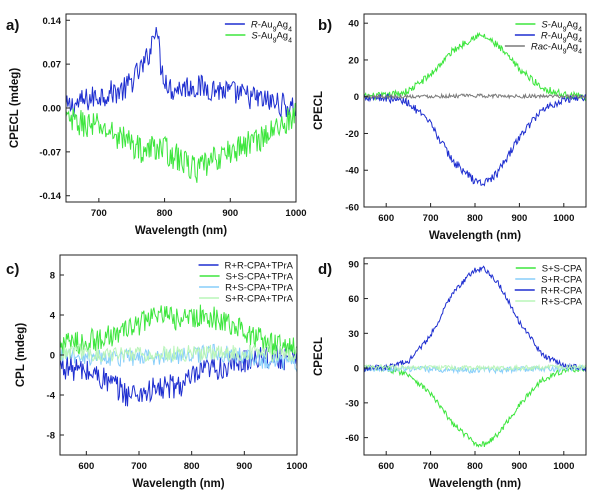 The height and width of the screenshot is (496, 604). What do you see at coordinates (561, 280) in the screenshot?
I see `legend-label: S+R-CPA` at bounding box center [561, 280].